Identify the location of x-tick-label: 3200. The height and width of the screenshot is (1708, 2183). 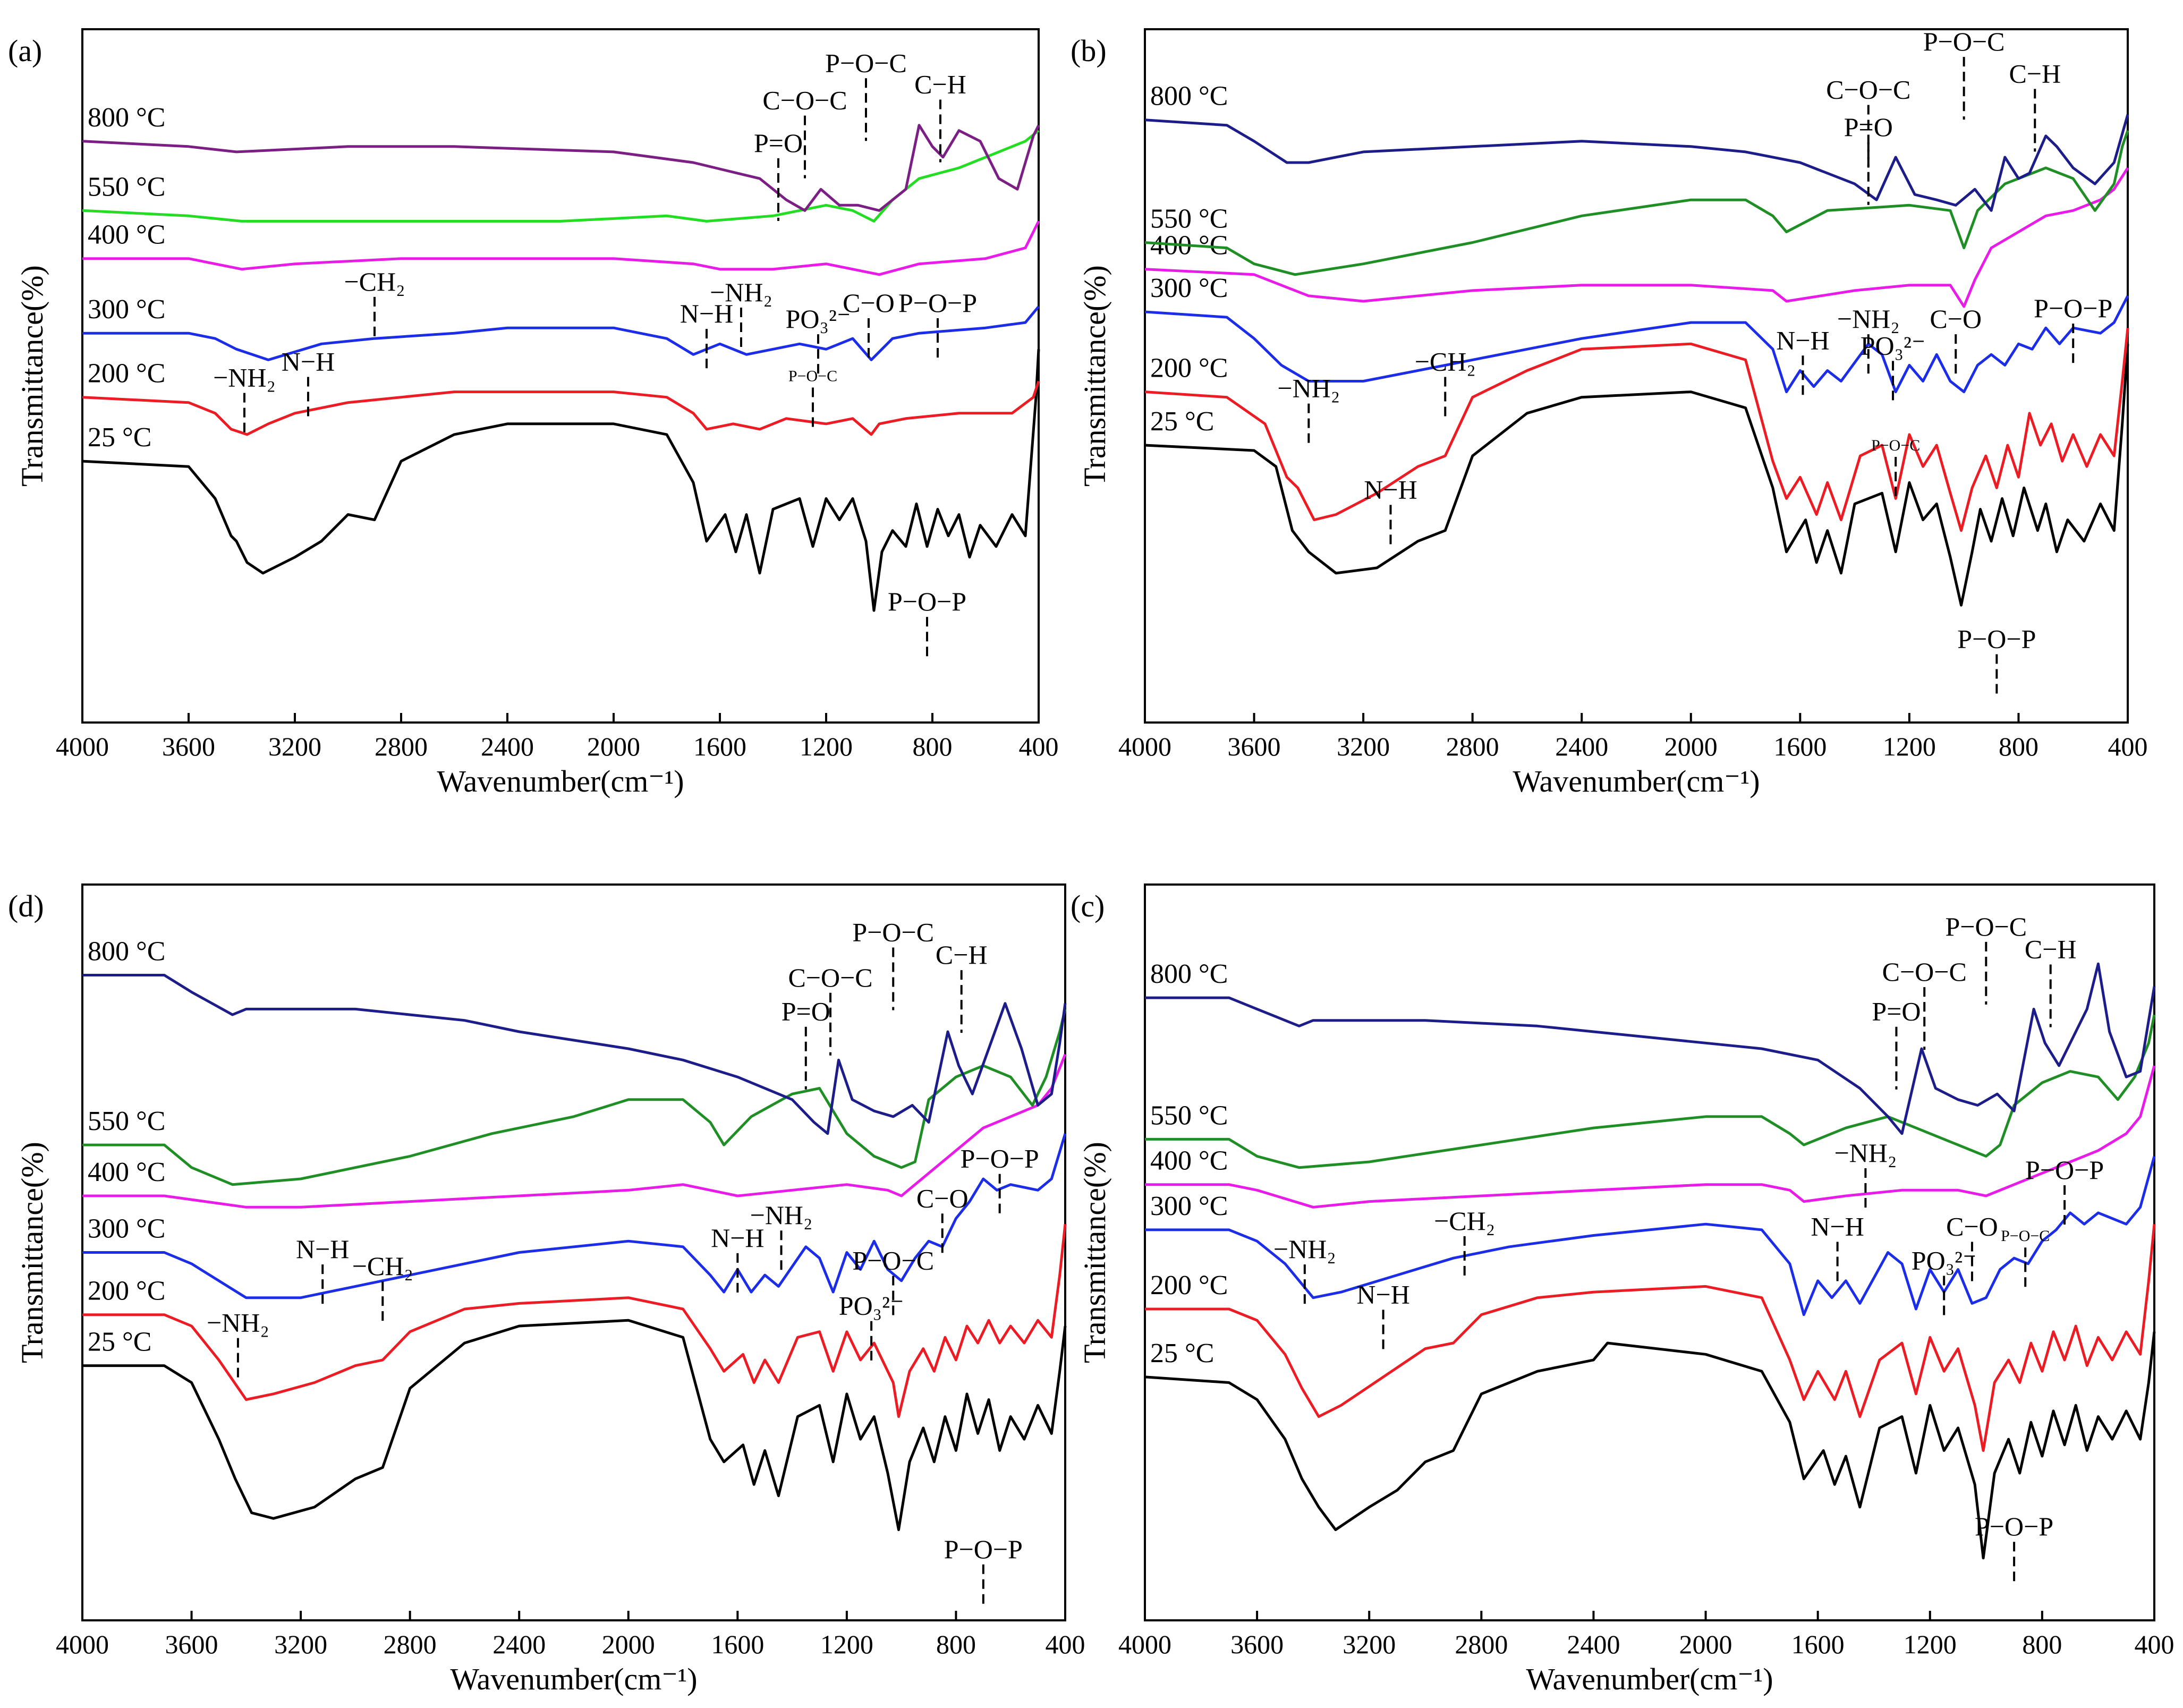
(1369, 1644).